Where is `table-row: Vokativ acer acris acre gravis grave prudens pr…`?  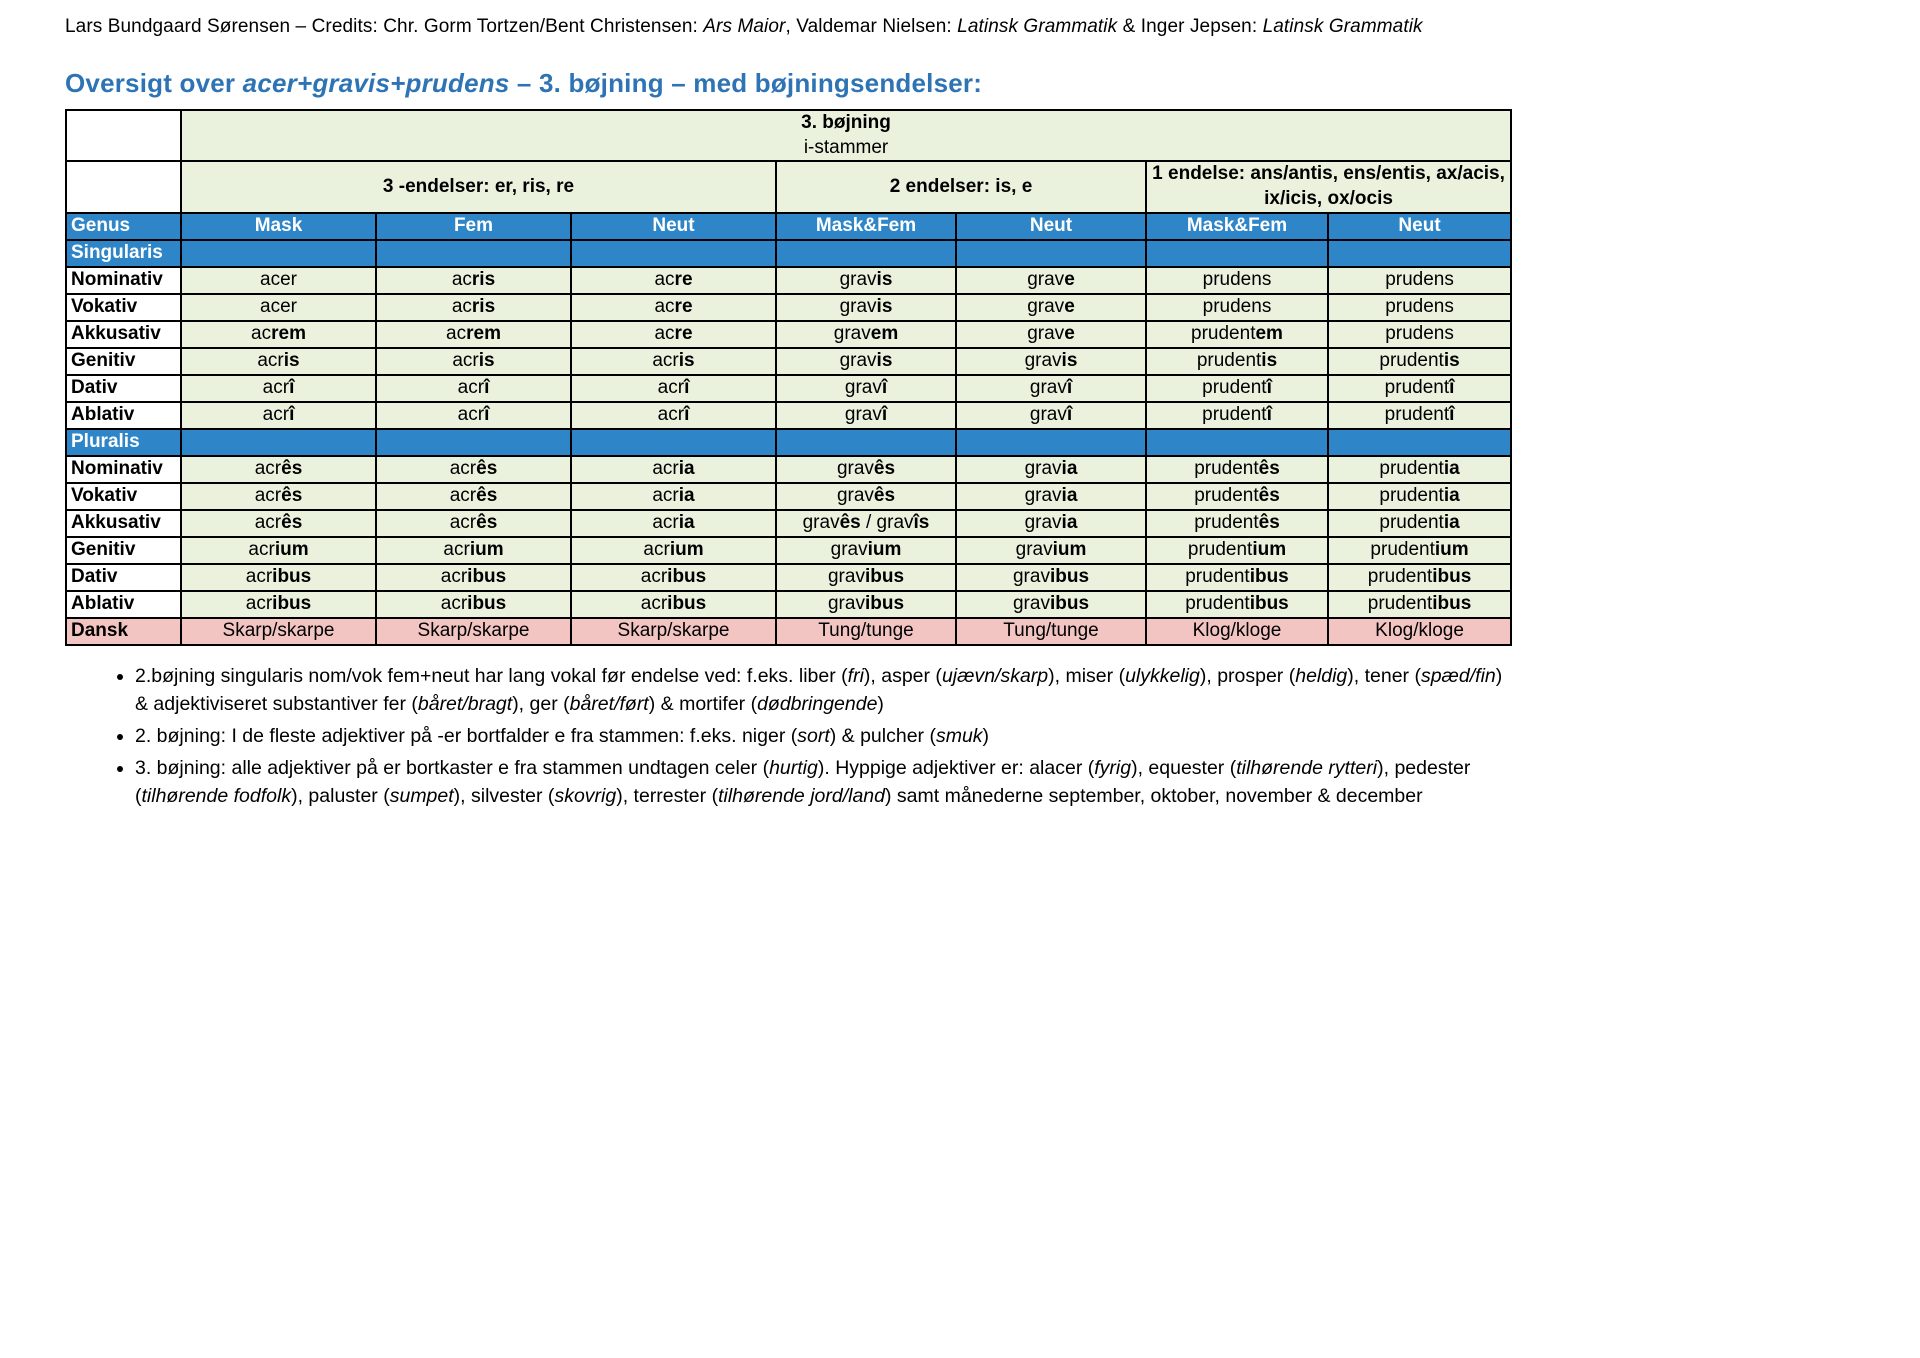
table-row: Vokativ acer acris acre gravis grave prudens pr… is located at coordinates (789, 307).